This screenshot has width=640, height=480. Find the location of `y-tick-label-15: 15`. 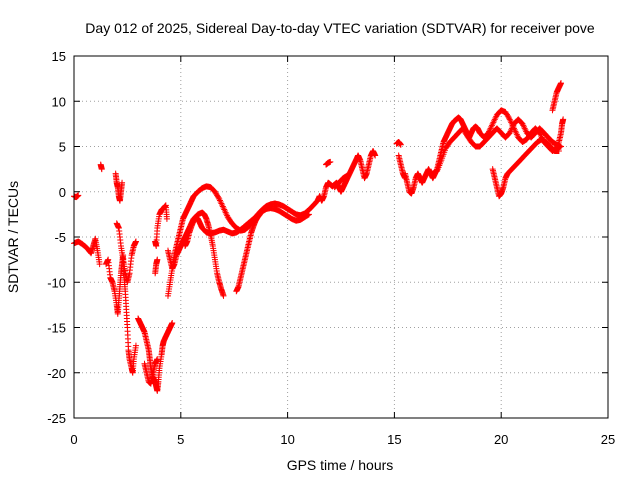

y-tick-label-15: 15 is located at coordinates (59, 56).